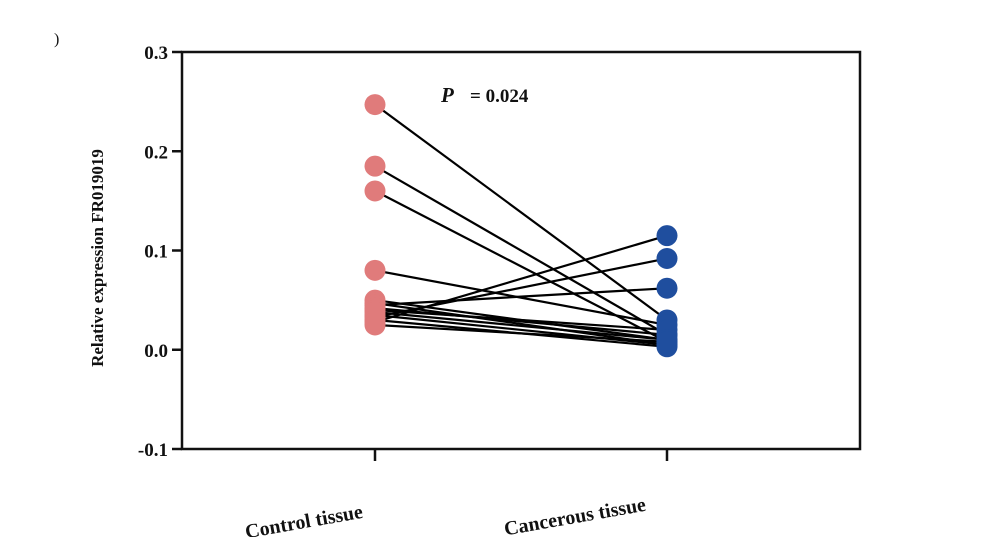  I want to click on y-tick-label: -0.1, so click(153, 450).